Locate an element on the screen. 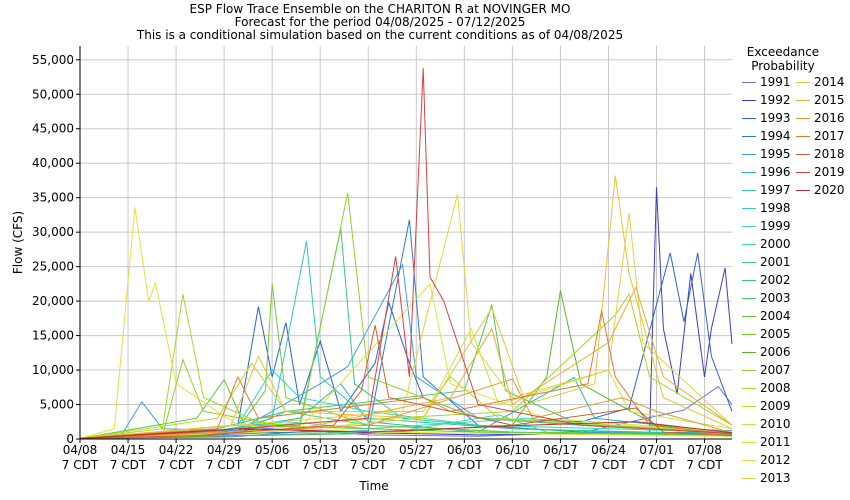 The image size is (850, 500). y-tick-label: 35,000 is located at coordinates (53, 198).